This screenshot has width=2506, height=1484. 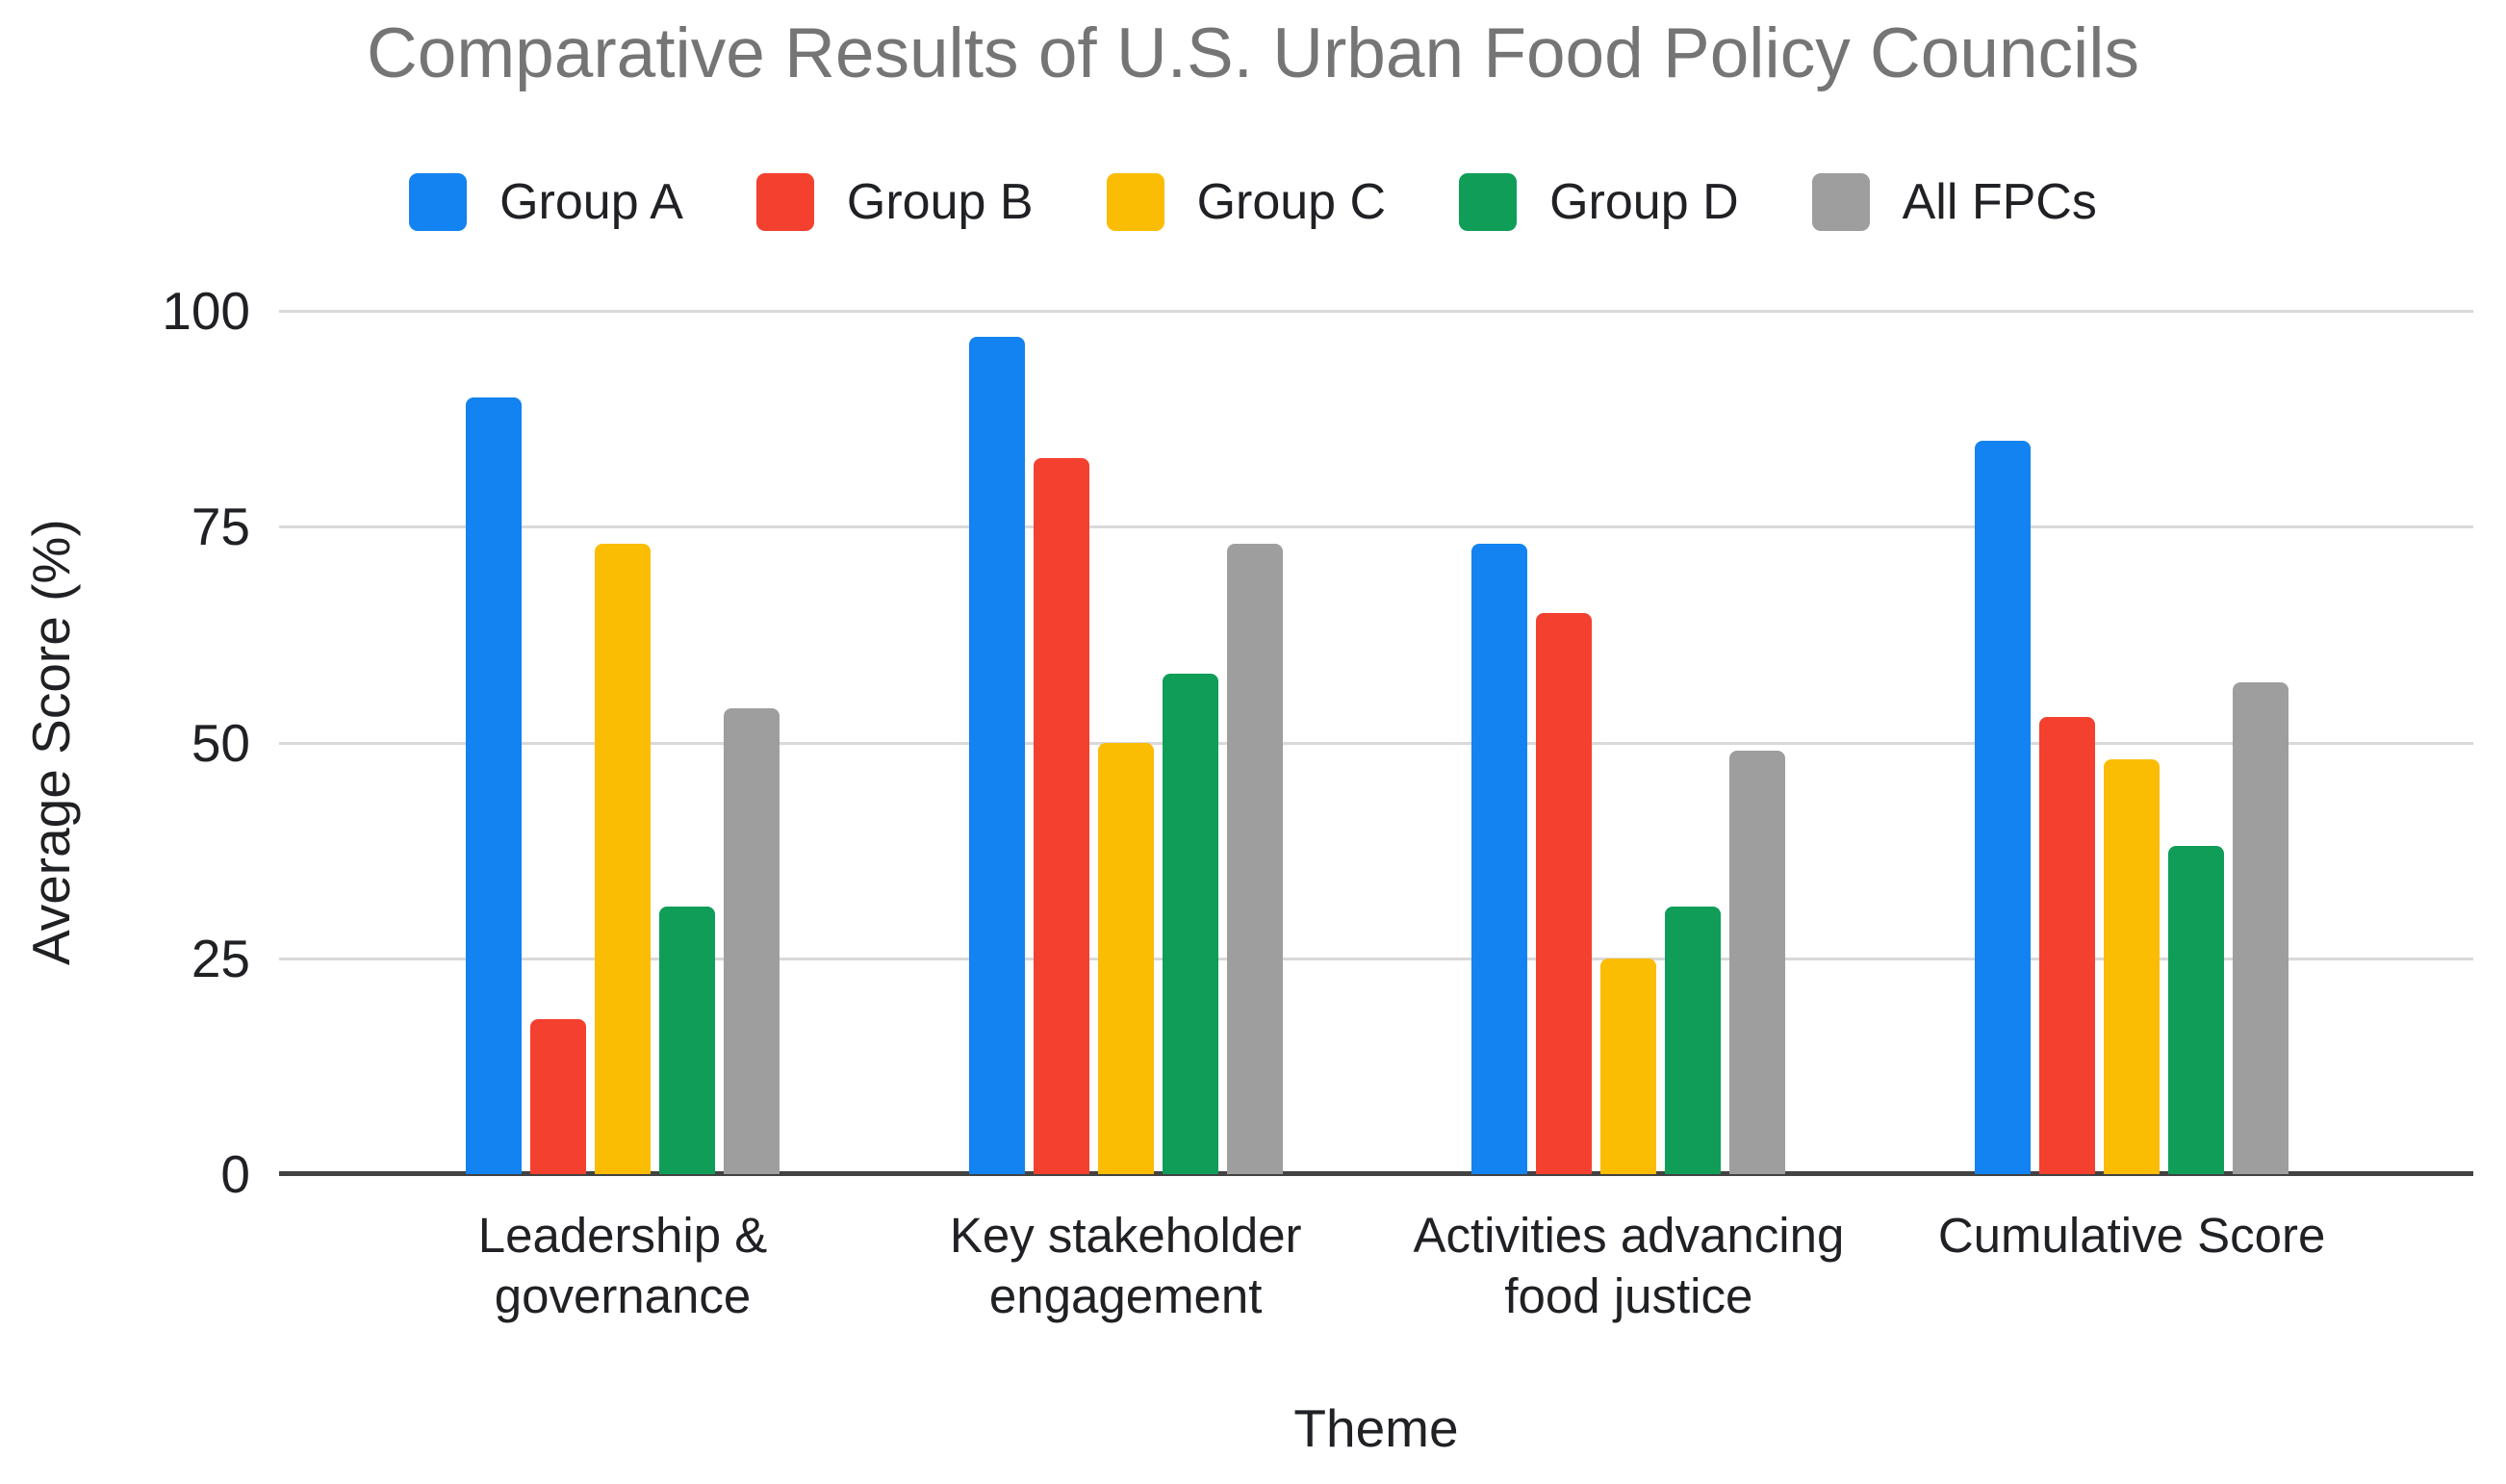 I want to click on y-tick-label-50: 50, so click(x=220, y=743).